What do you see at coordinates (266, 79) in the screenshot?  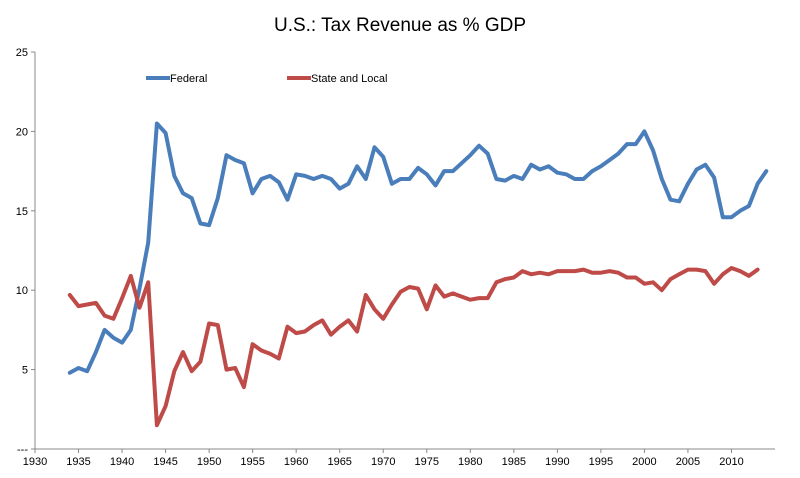 I see `legend: Federal State and Local` at bounding box center [266, 79].